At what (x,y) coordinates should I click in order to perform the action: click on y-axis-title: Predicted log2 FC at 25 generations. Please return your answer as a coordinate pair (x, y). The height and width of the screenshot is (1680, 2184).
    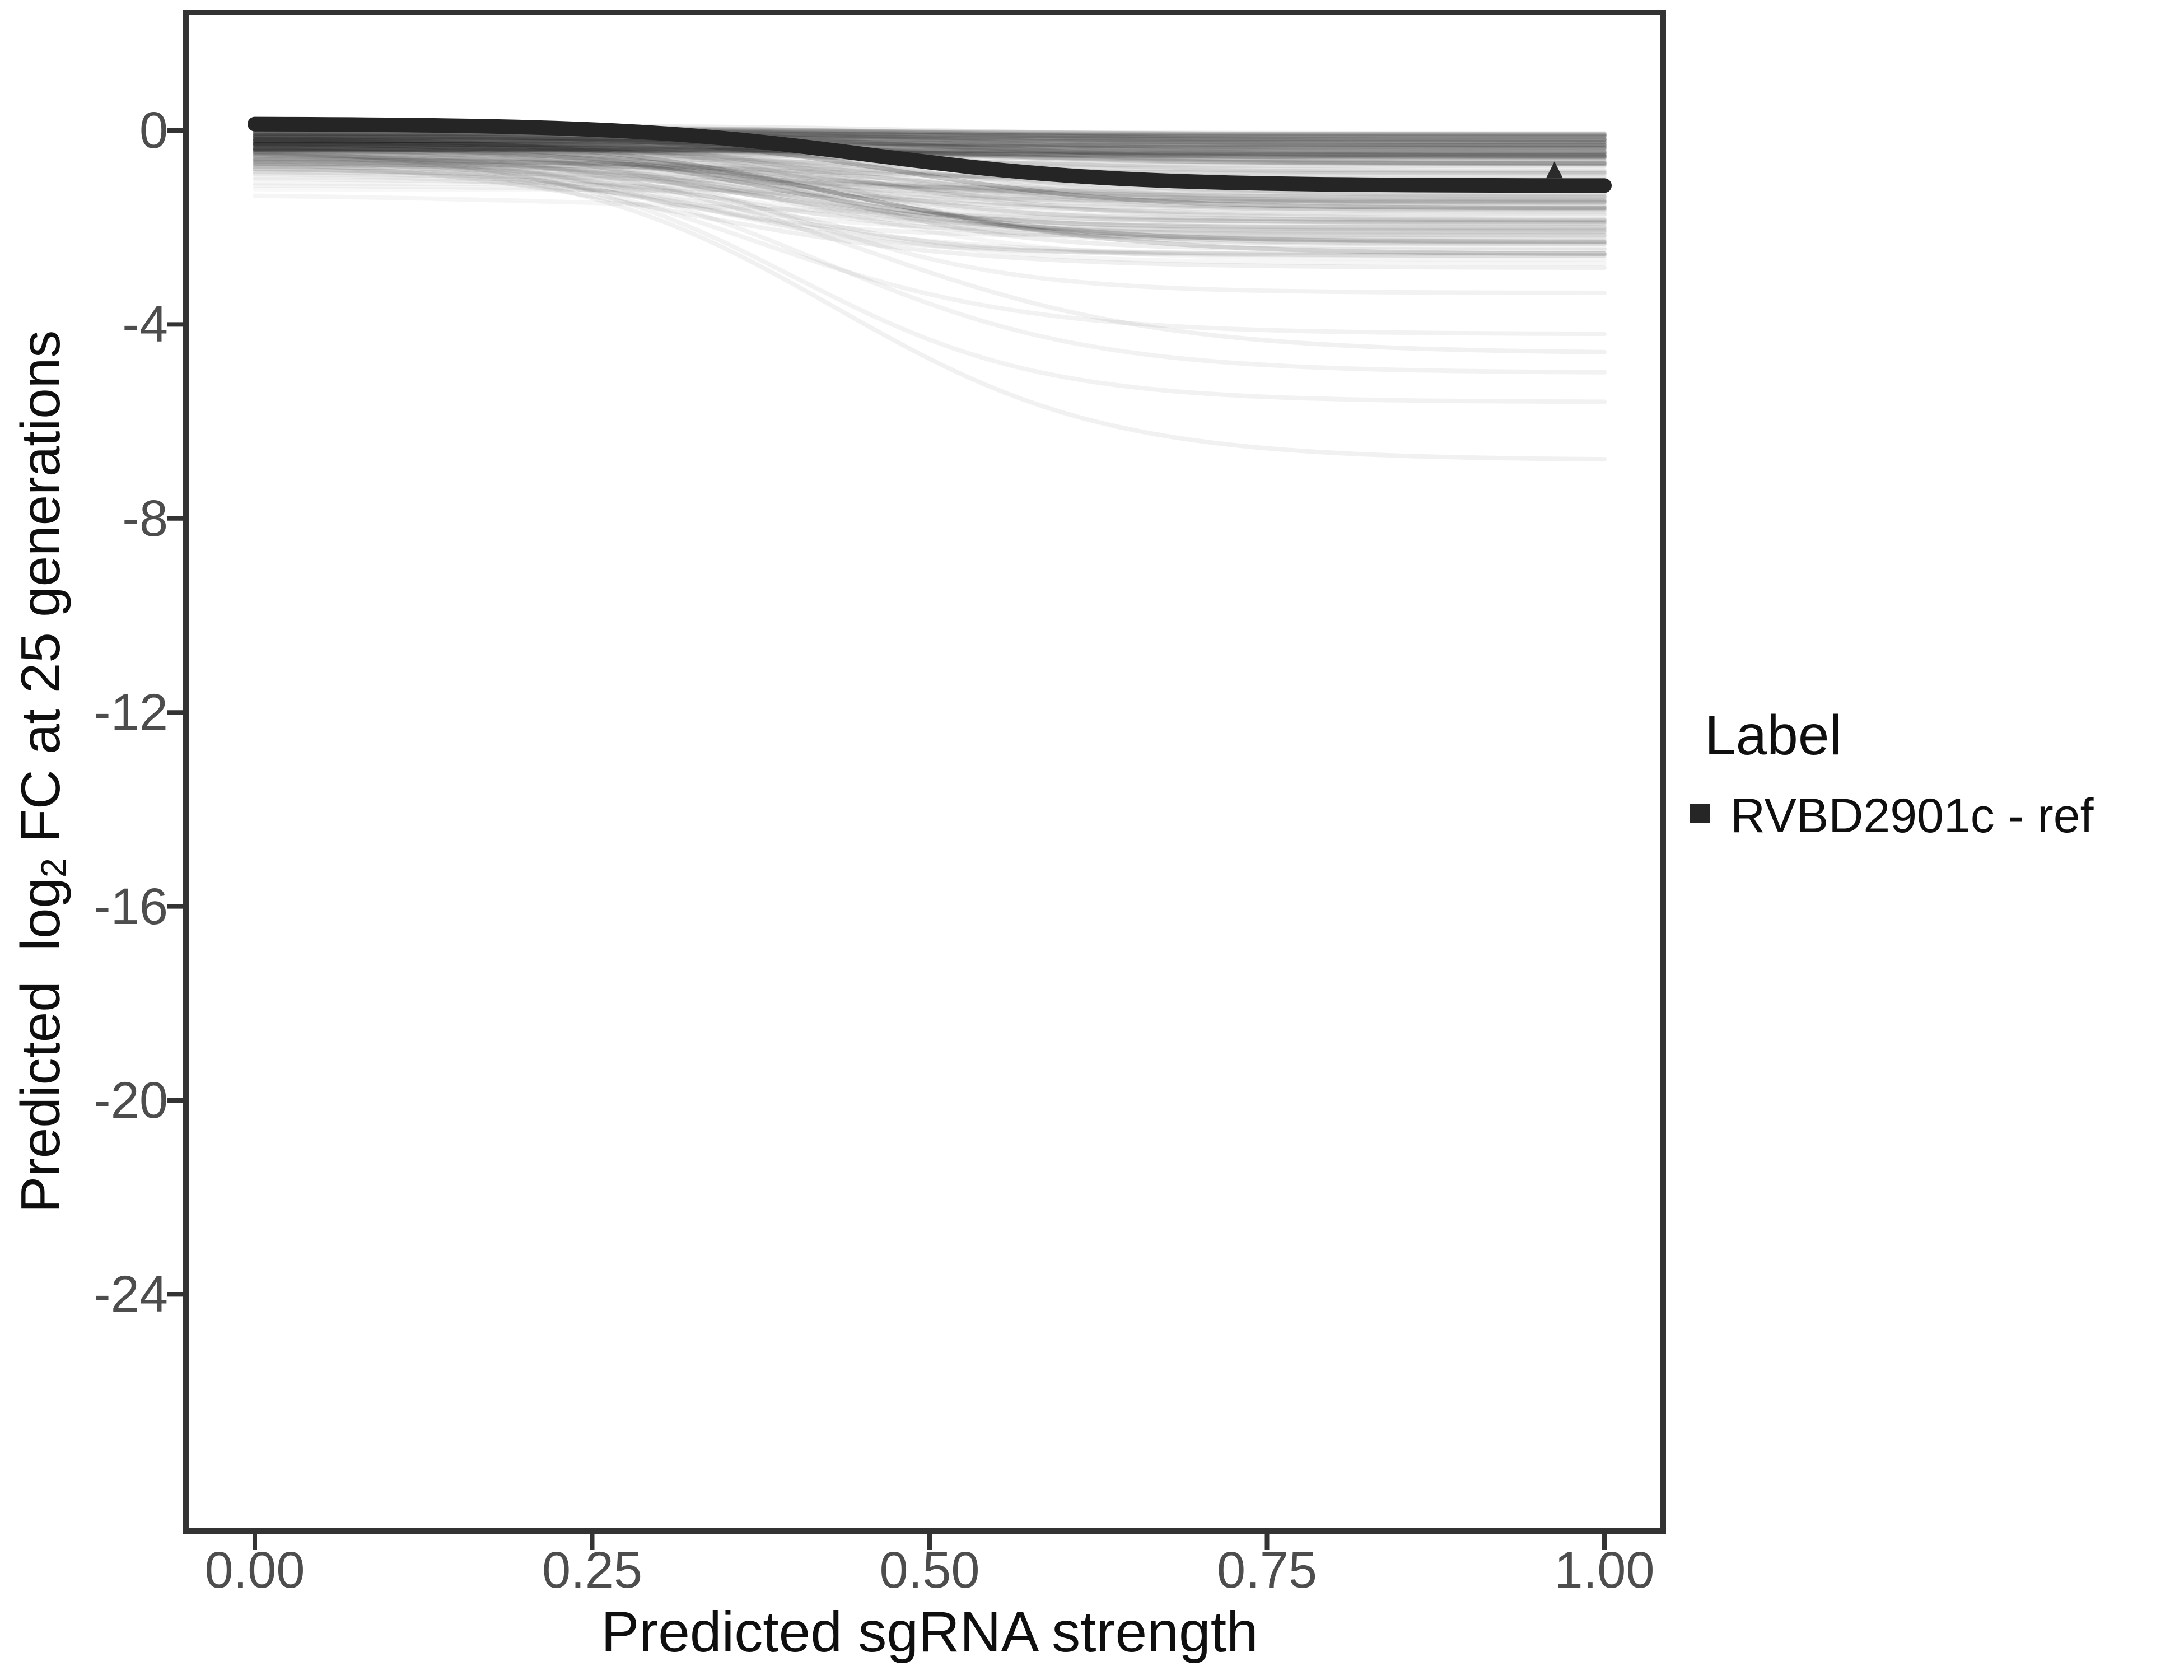
    Looking at the image, I should click on (40, 772).